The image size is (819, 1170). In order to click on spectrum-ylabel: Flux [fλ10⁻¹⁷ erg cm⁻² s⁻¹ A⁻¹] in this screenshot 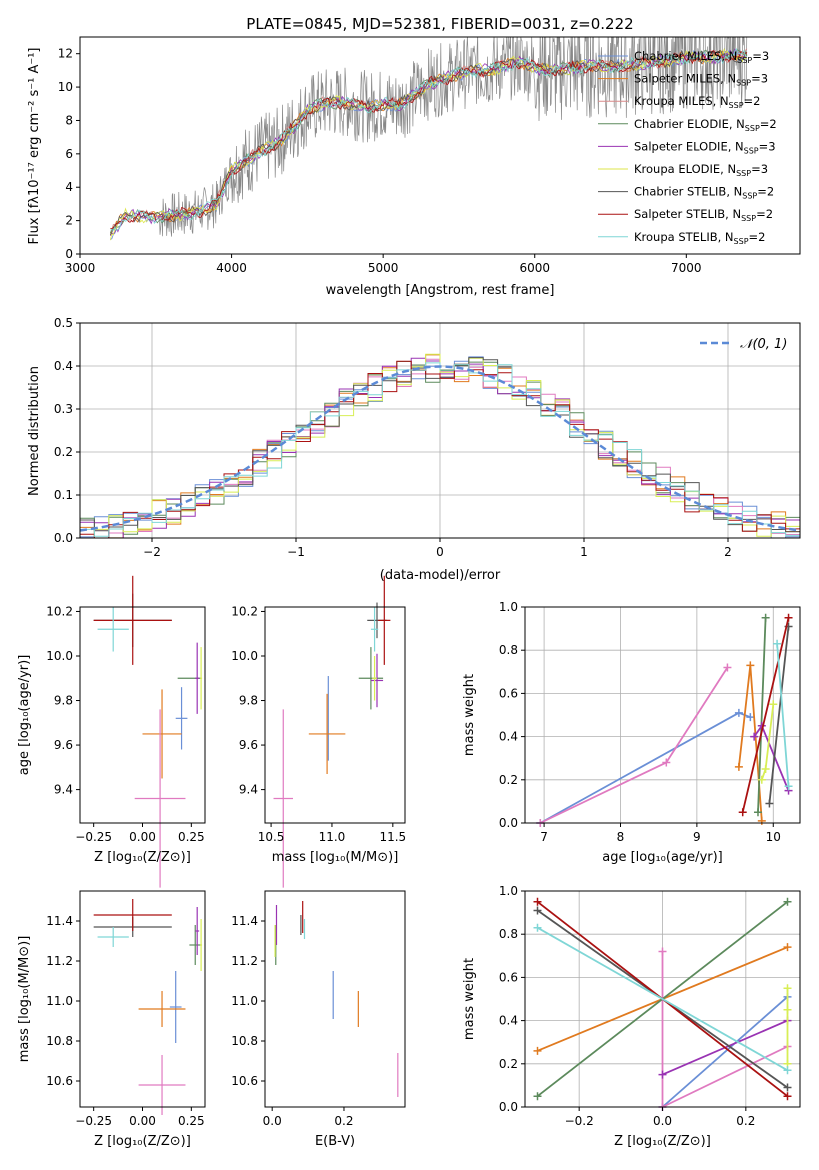, I will do `click(34, 146)`.